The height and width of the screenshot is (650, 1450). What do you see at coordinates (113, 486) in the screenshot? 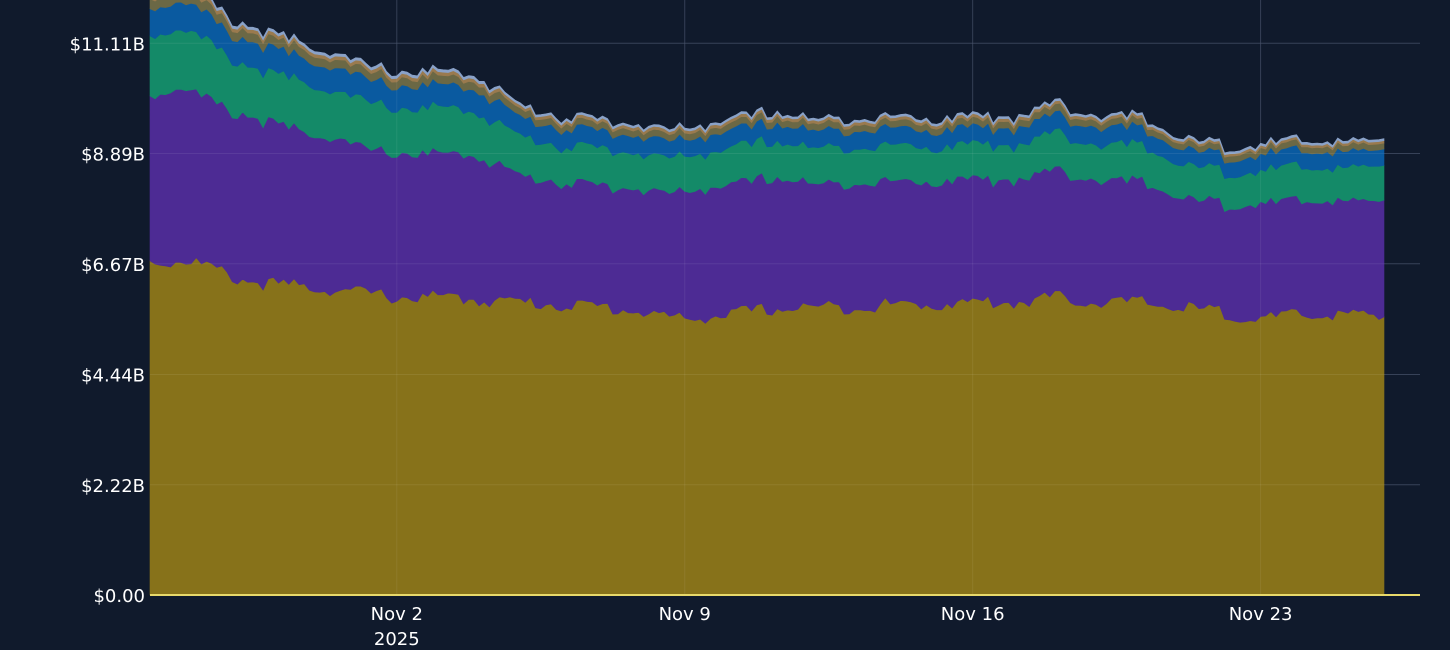
I see `y-tick-label: $2.22B` at bounding box center [113, 486].